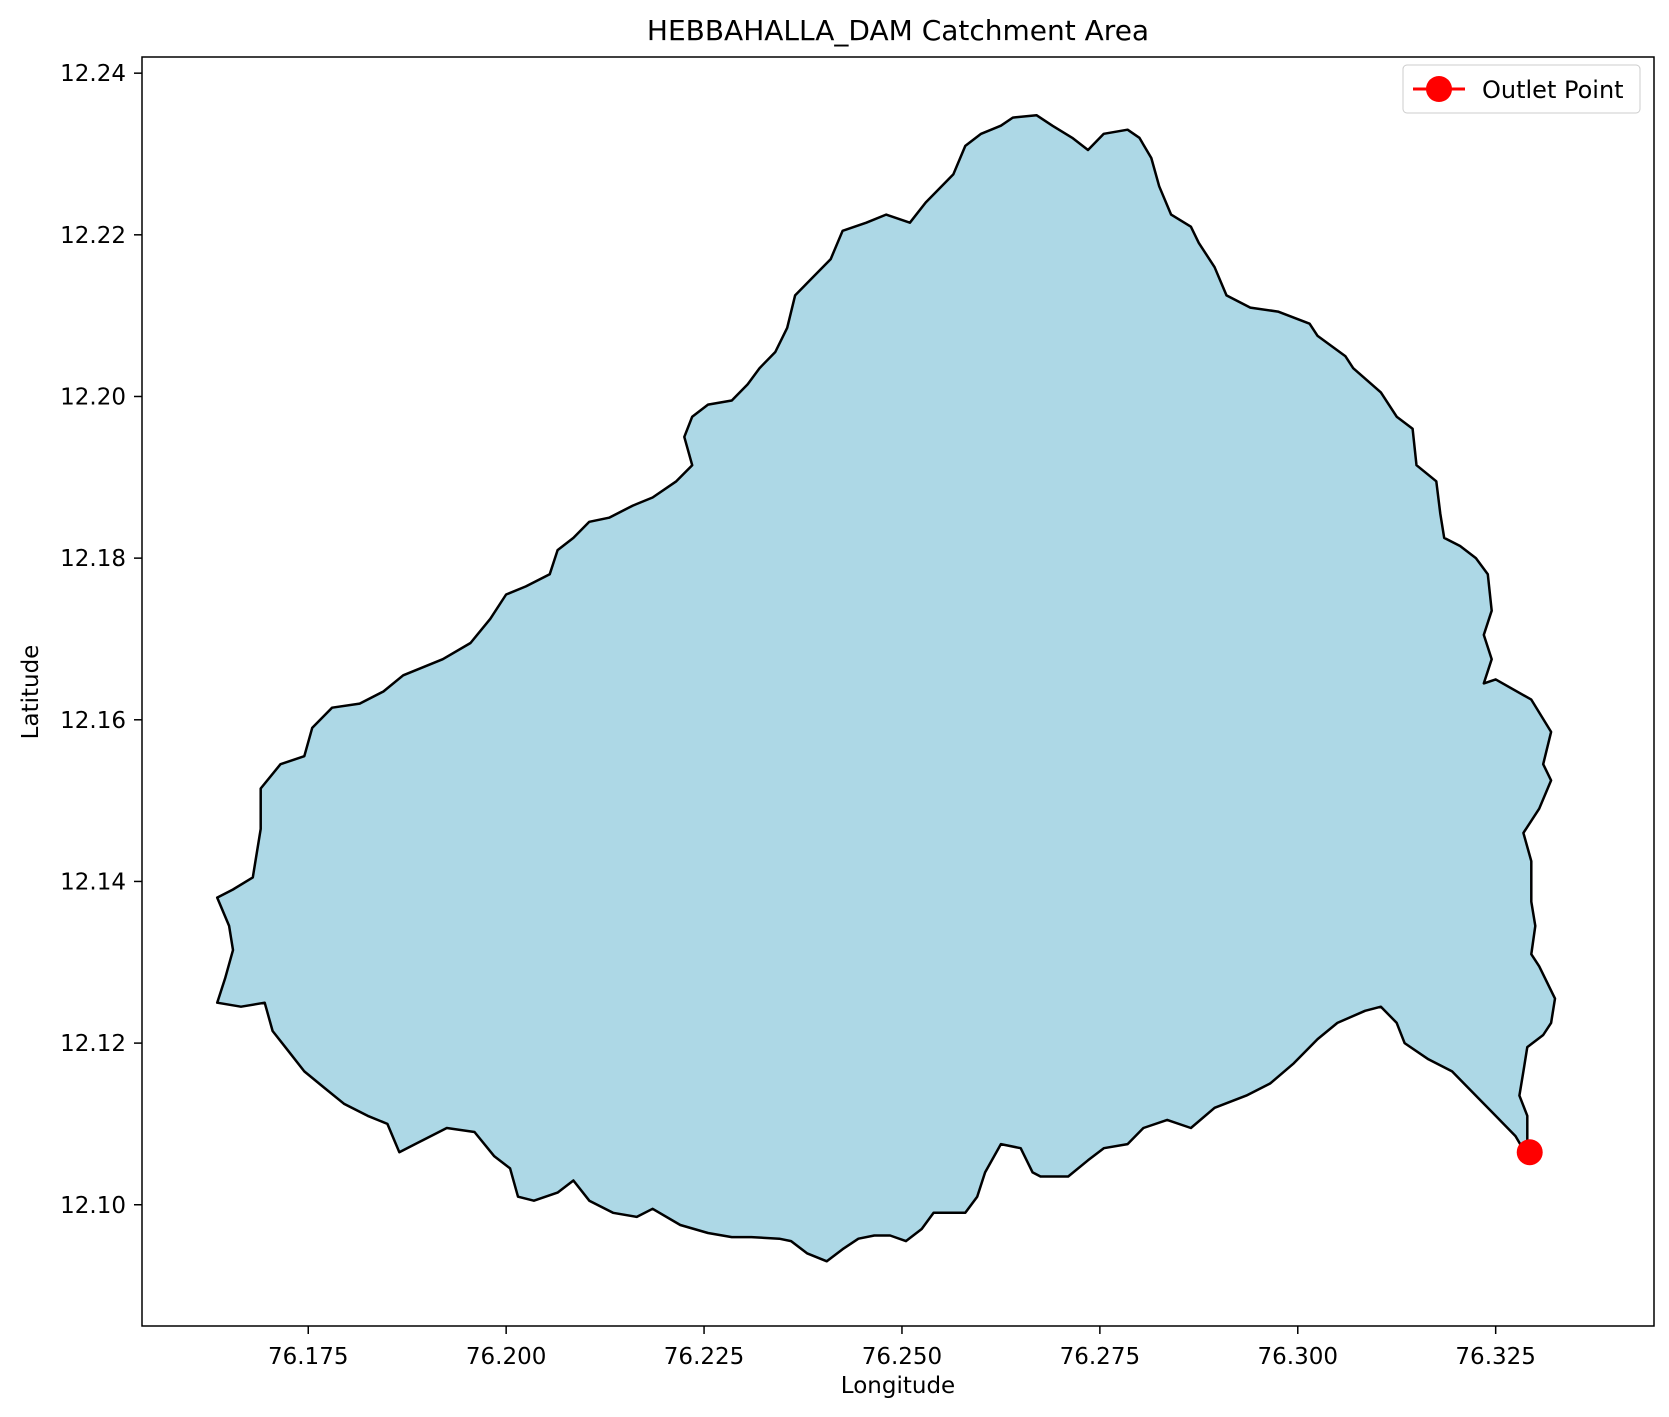 Image resolution: width=1669 pixels, height=1417 pixels. Describe the element at coordinates (1553, 90) in the screenshot. I see `legend-label-outlet: Outlet Point` at that location.